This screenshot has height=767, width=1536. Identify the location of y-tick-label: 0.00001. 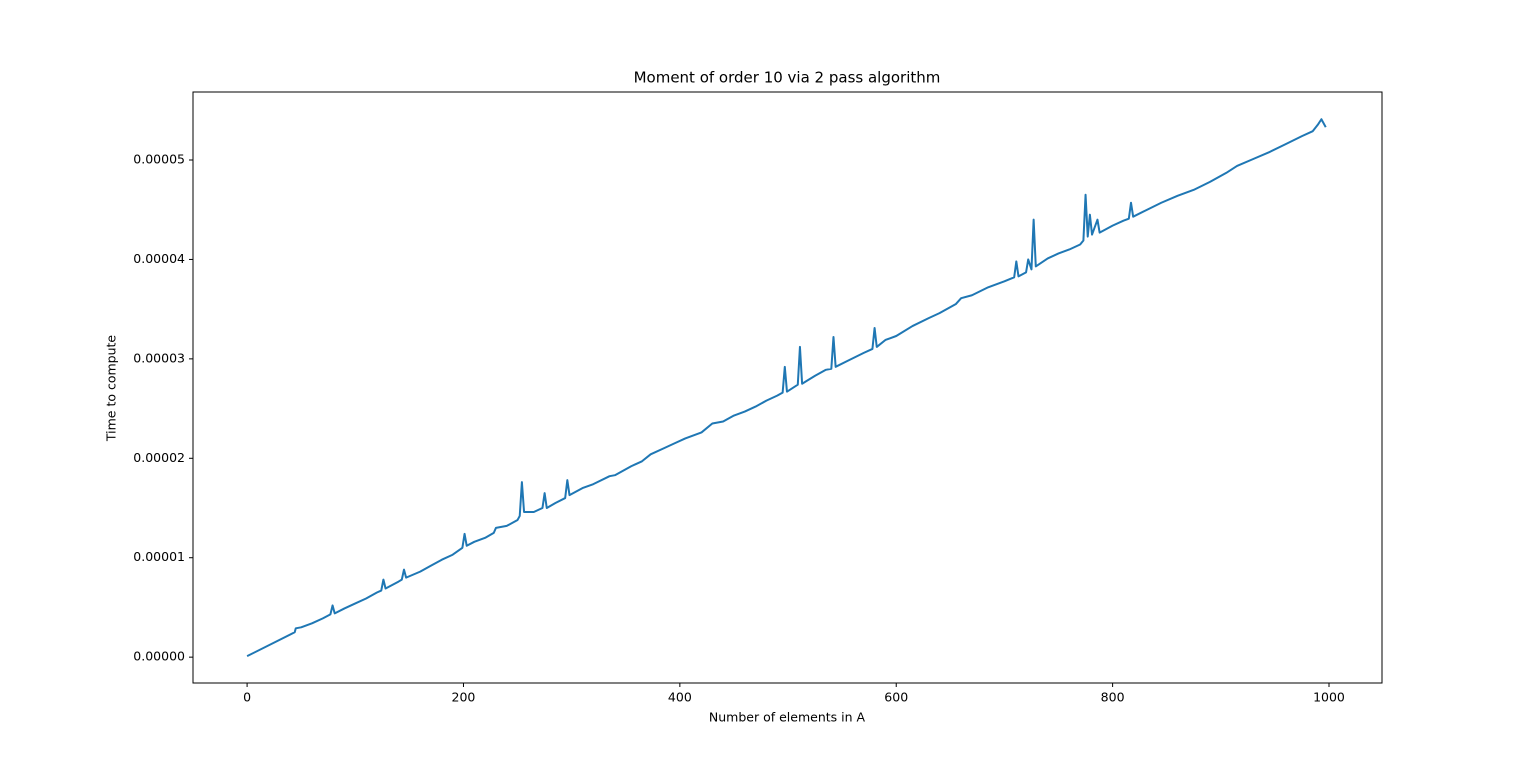
(159, 556).